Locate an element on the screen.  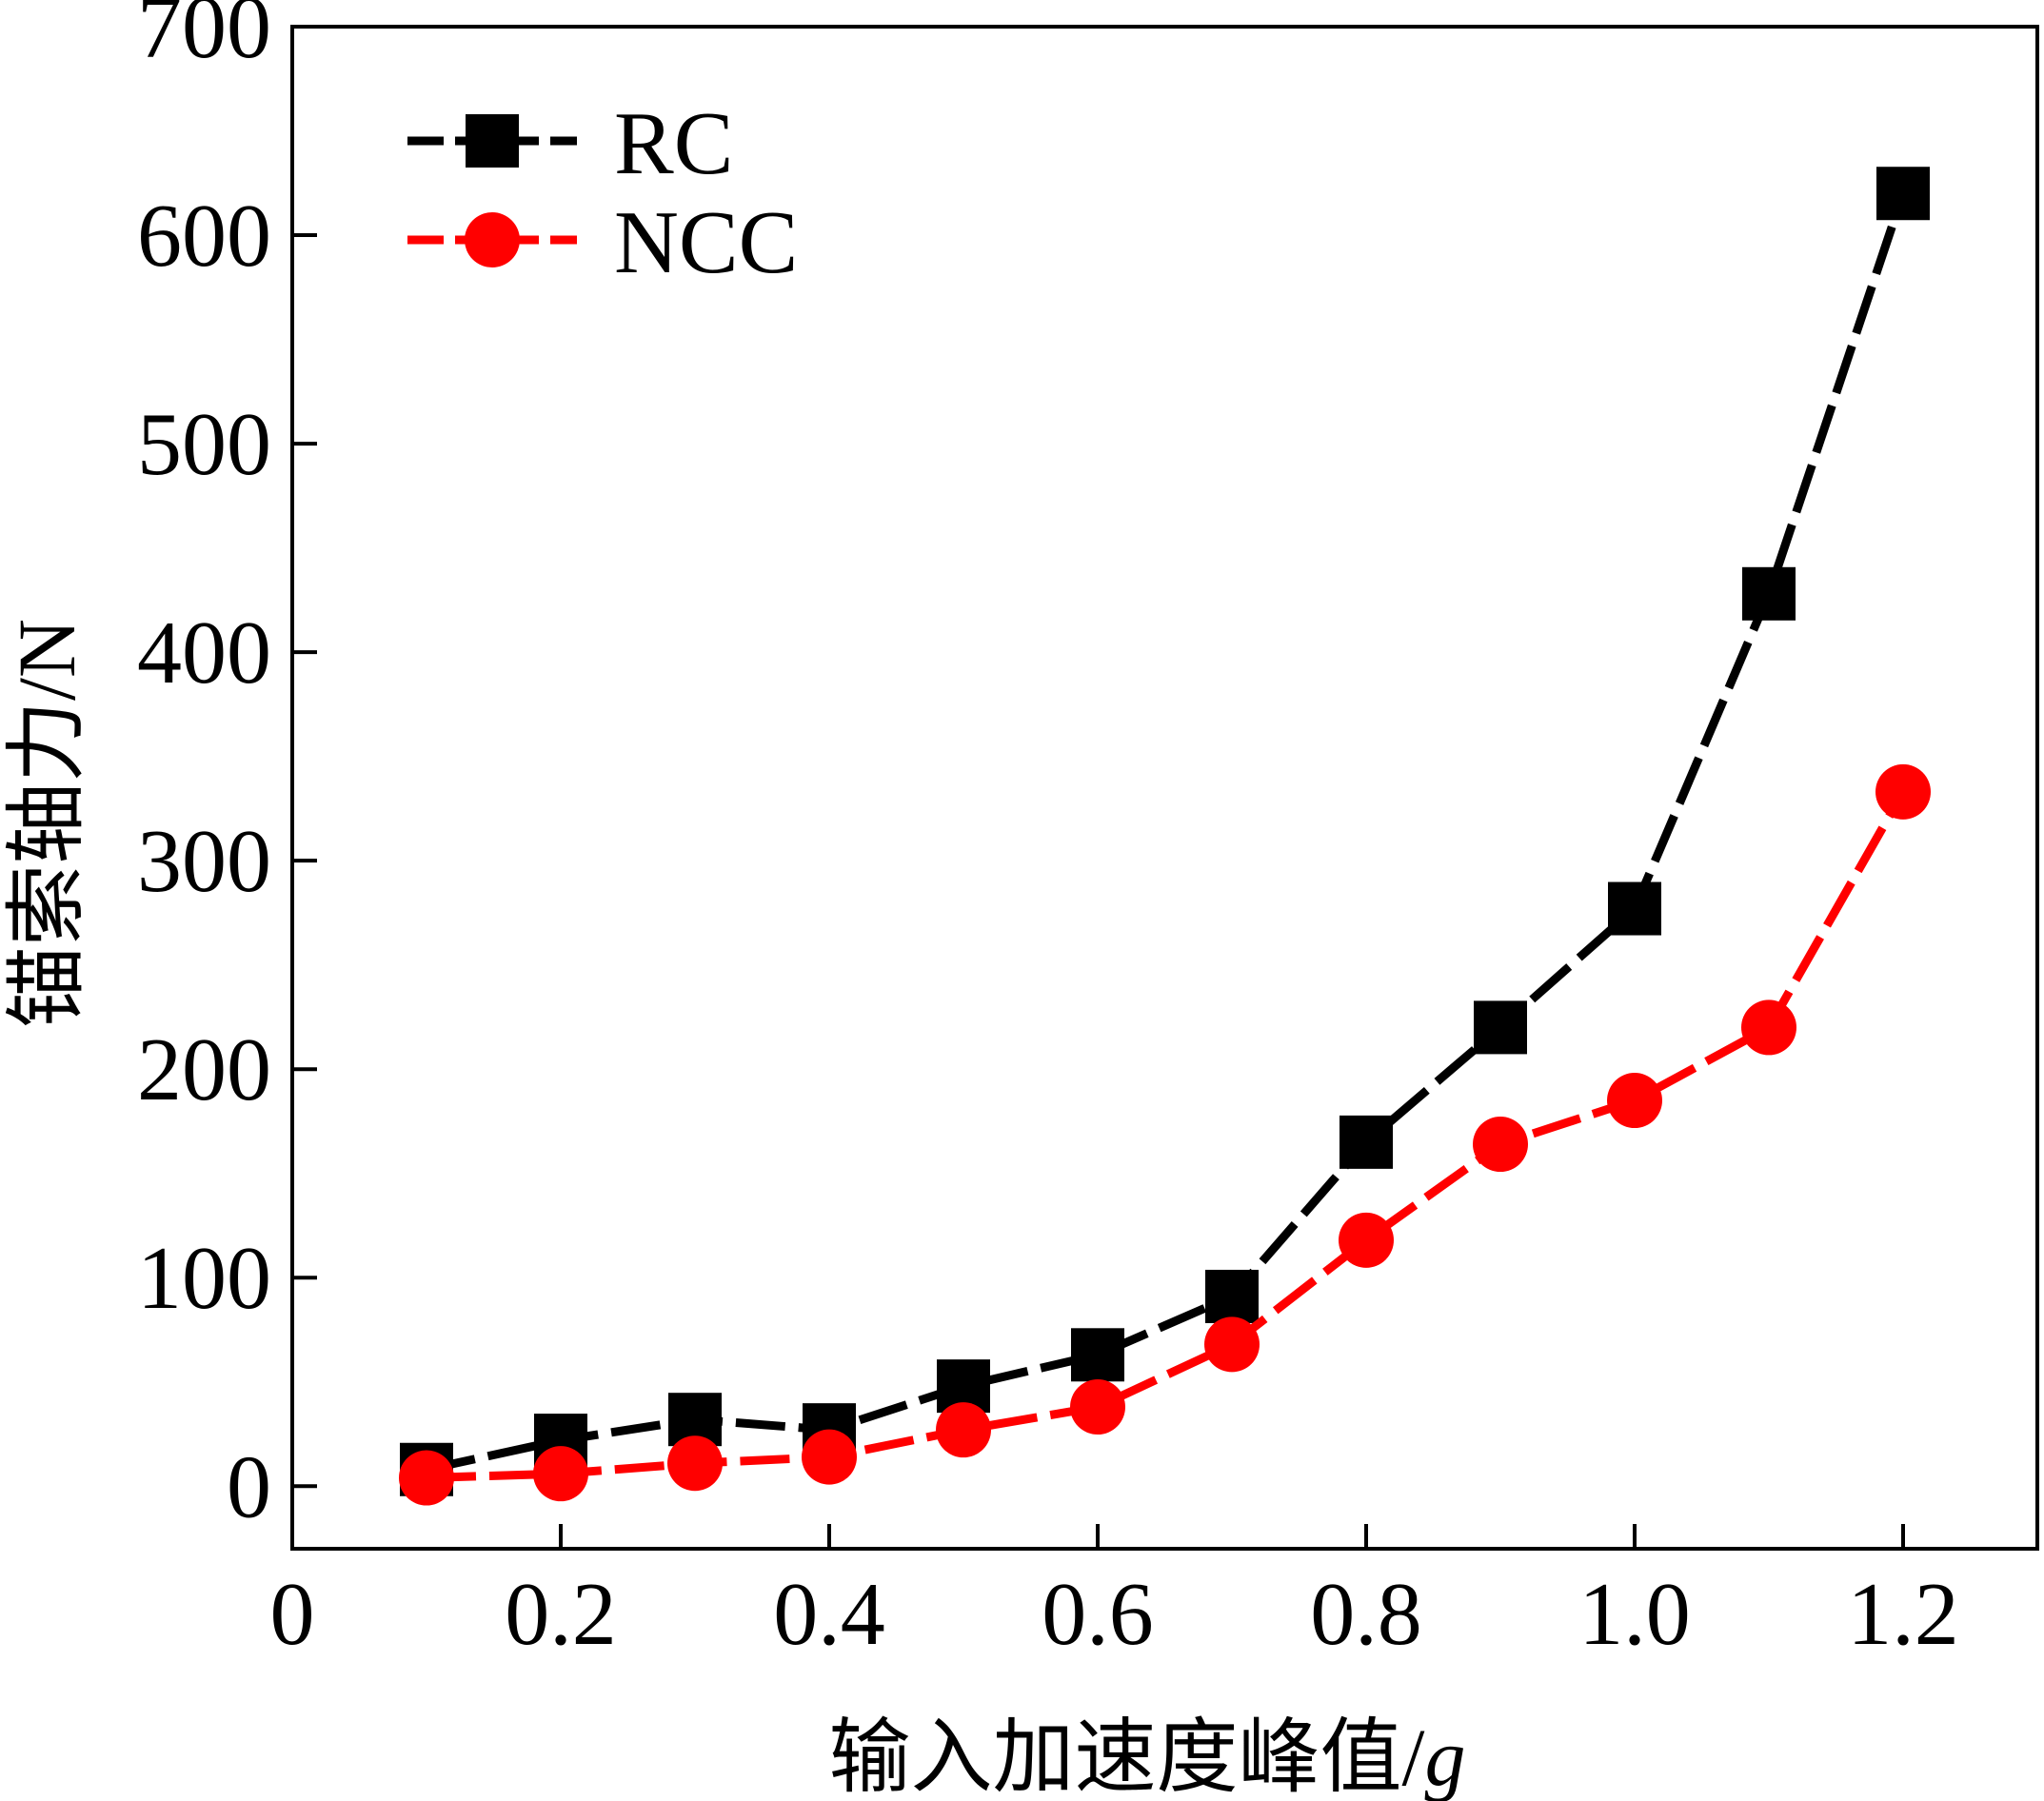
legend-label-rc: RC is located at coordinates (673, 143).